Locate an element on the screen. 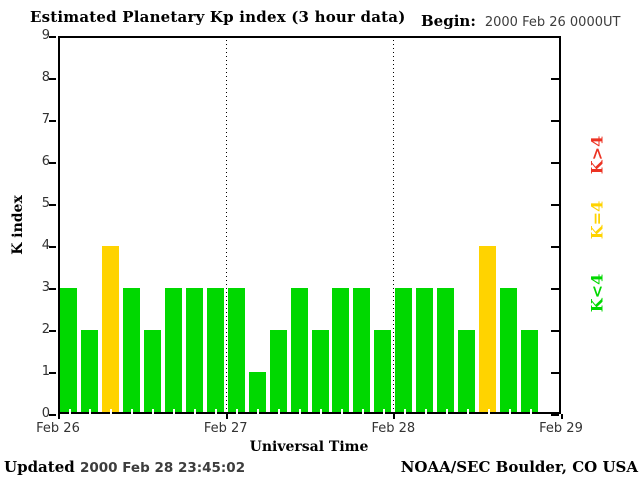 The height and width of the screenshot is (480, 640). x-day-label: Feb 29 is located at coordinates (561, 428).